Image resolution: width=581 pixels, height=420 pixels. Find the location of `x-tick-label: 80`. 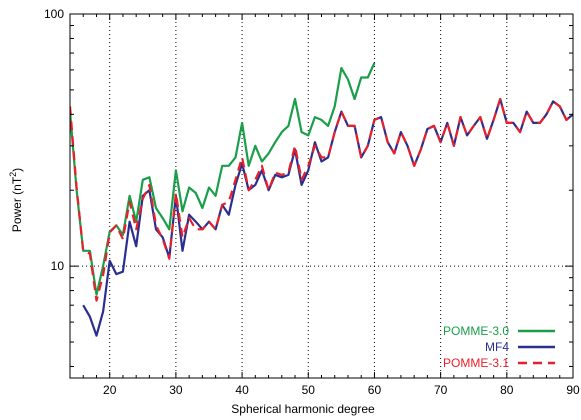

x-tick-label: 80 is located at coordinates (507, 390).